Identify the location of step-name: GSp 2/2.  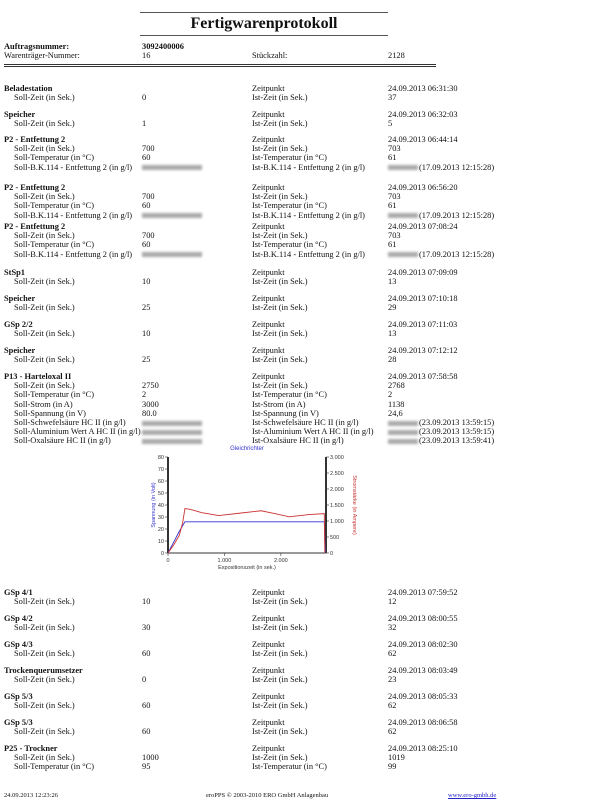
(18, 324).